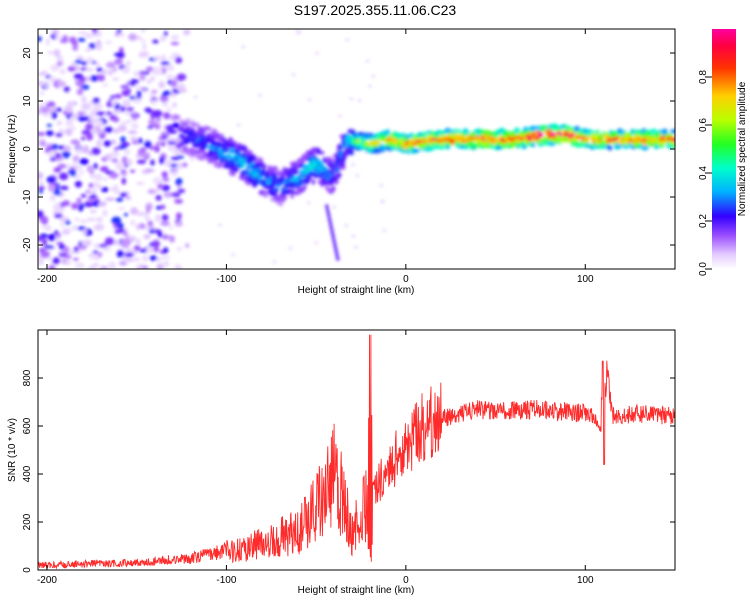 Image resolution: width=750 pixels, height=600 pixels. Describe the element at coordinates (12, 450) in the screenshot. I see `snr-ylabel: SNR (10 * v/v)` at that location.